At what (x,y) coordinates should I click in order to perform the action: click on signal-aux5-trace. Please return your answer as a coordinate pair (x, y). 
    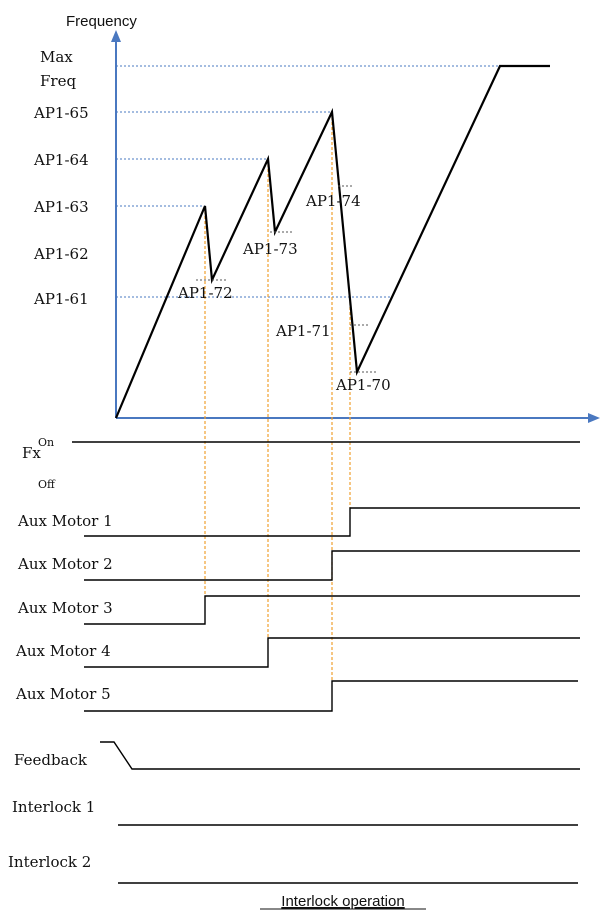
    Looking at the image, I should click on (331, 696).